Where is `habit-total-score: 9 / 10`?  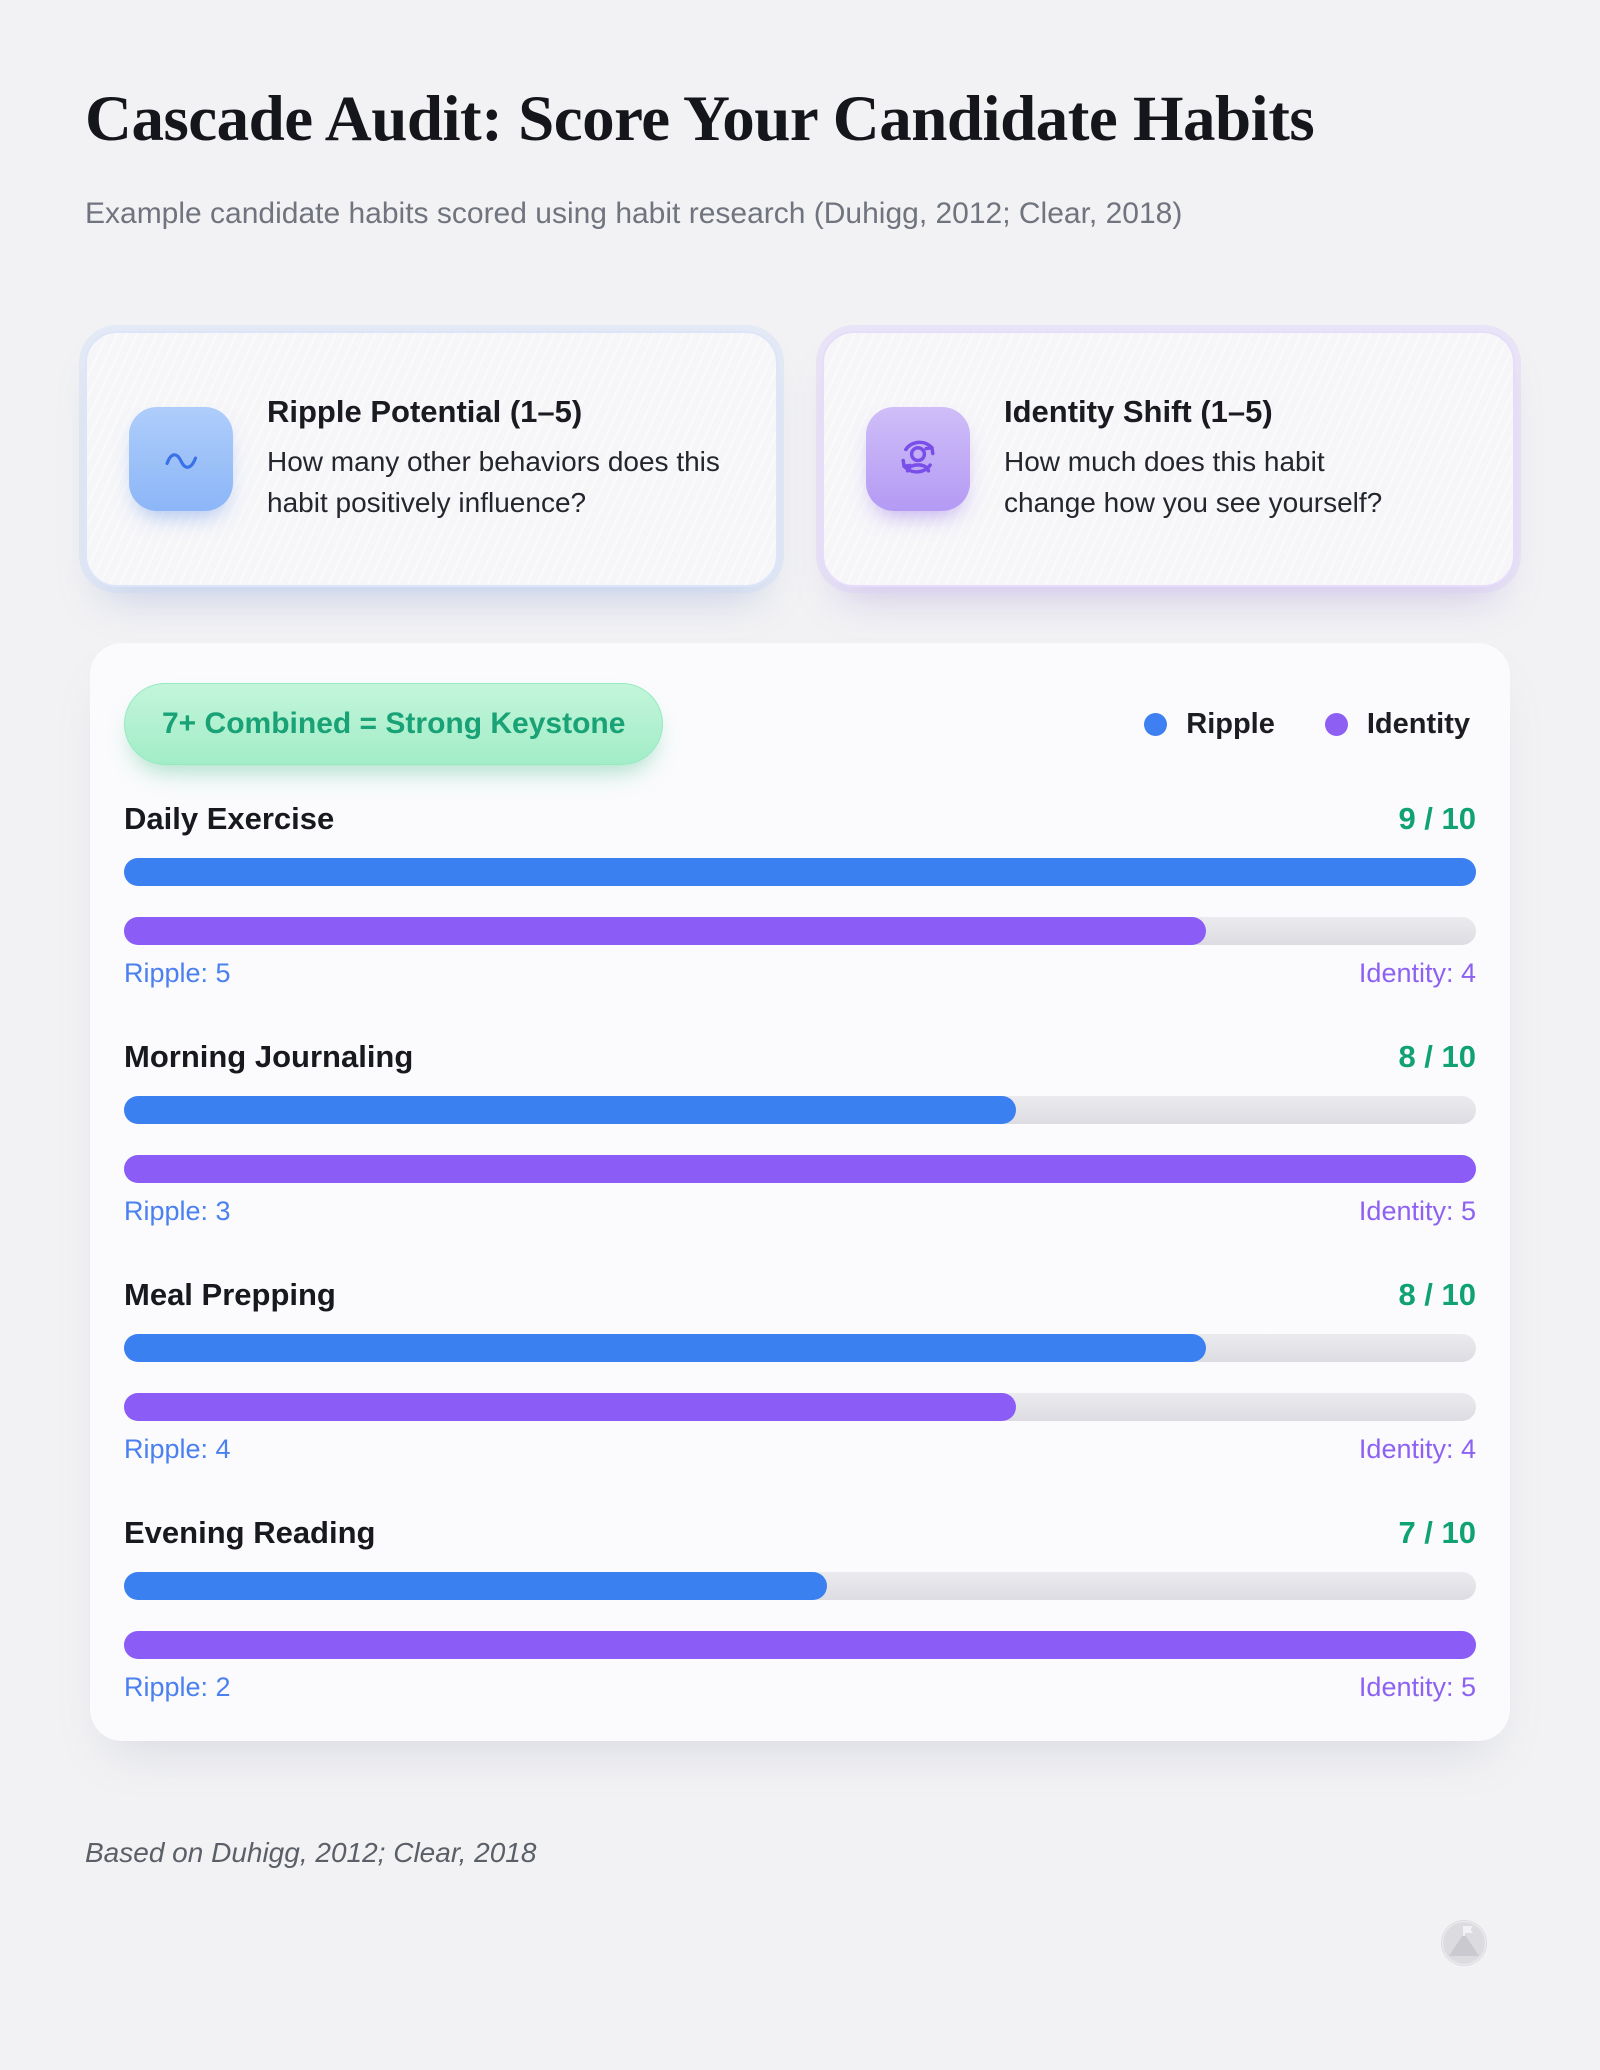 habit-total-score: 9 / 10 is located at coordinates (1437, 818).